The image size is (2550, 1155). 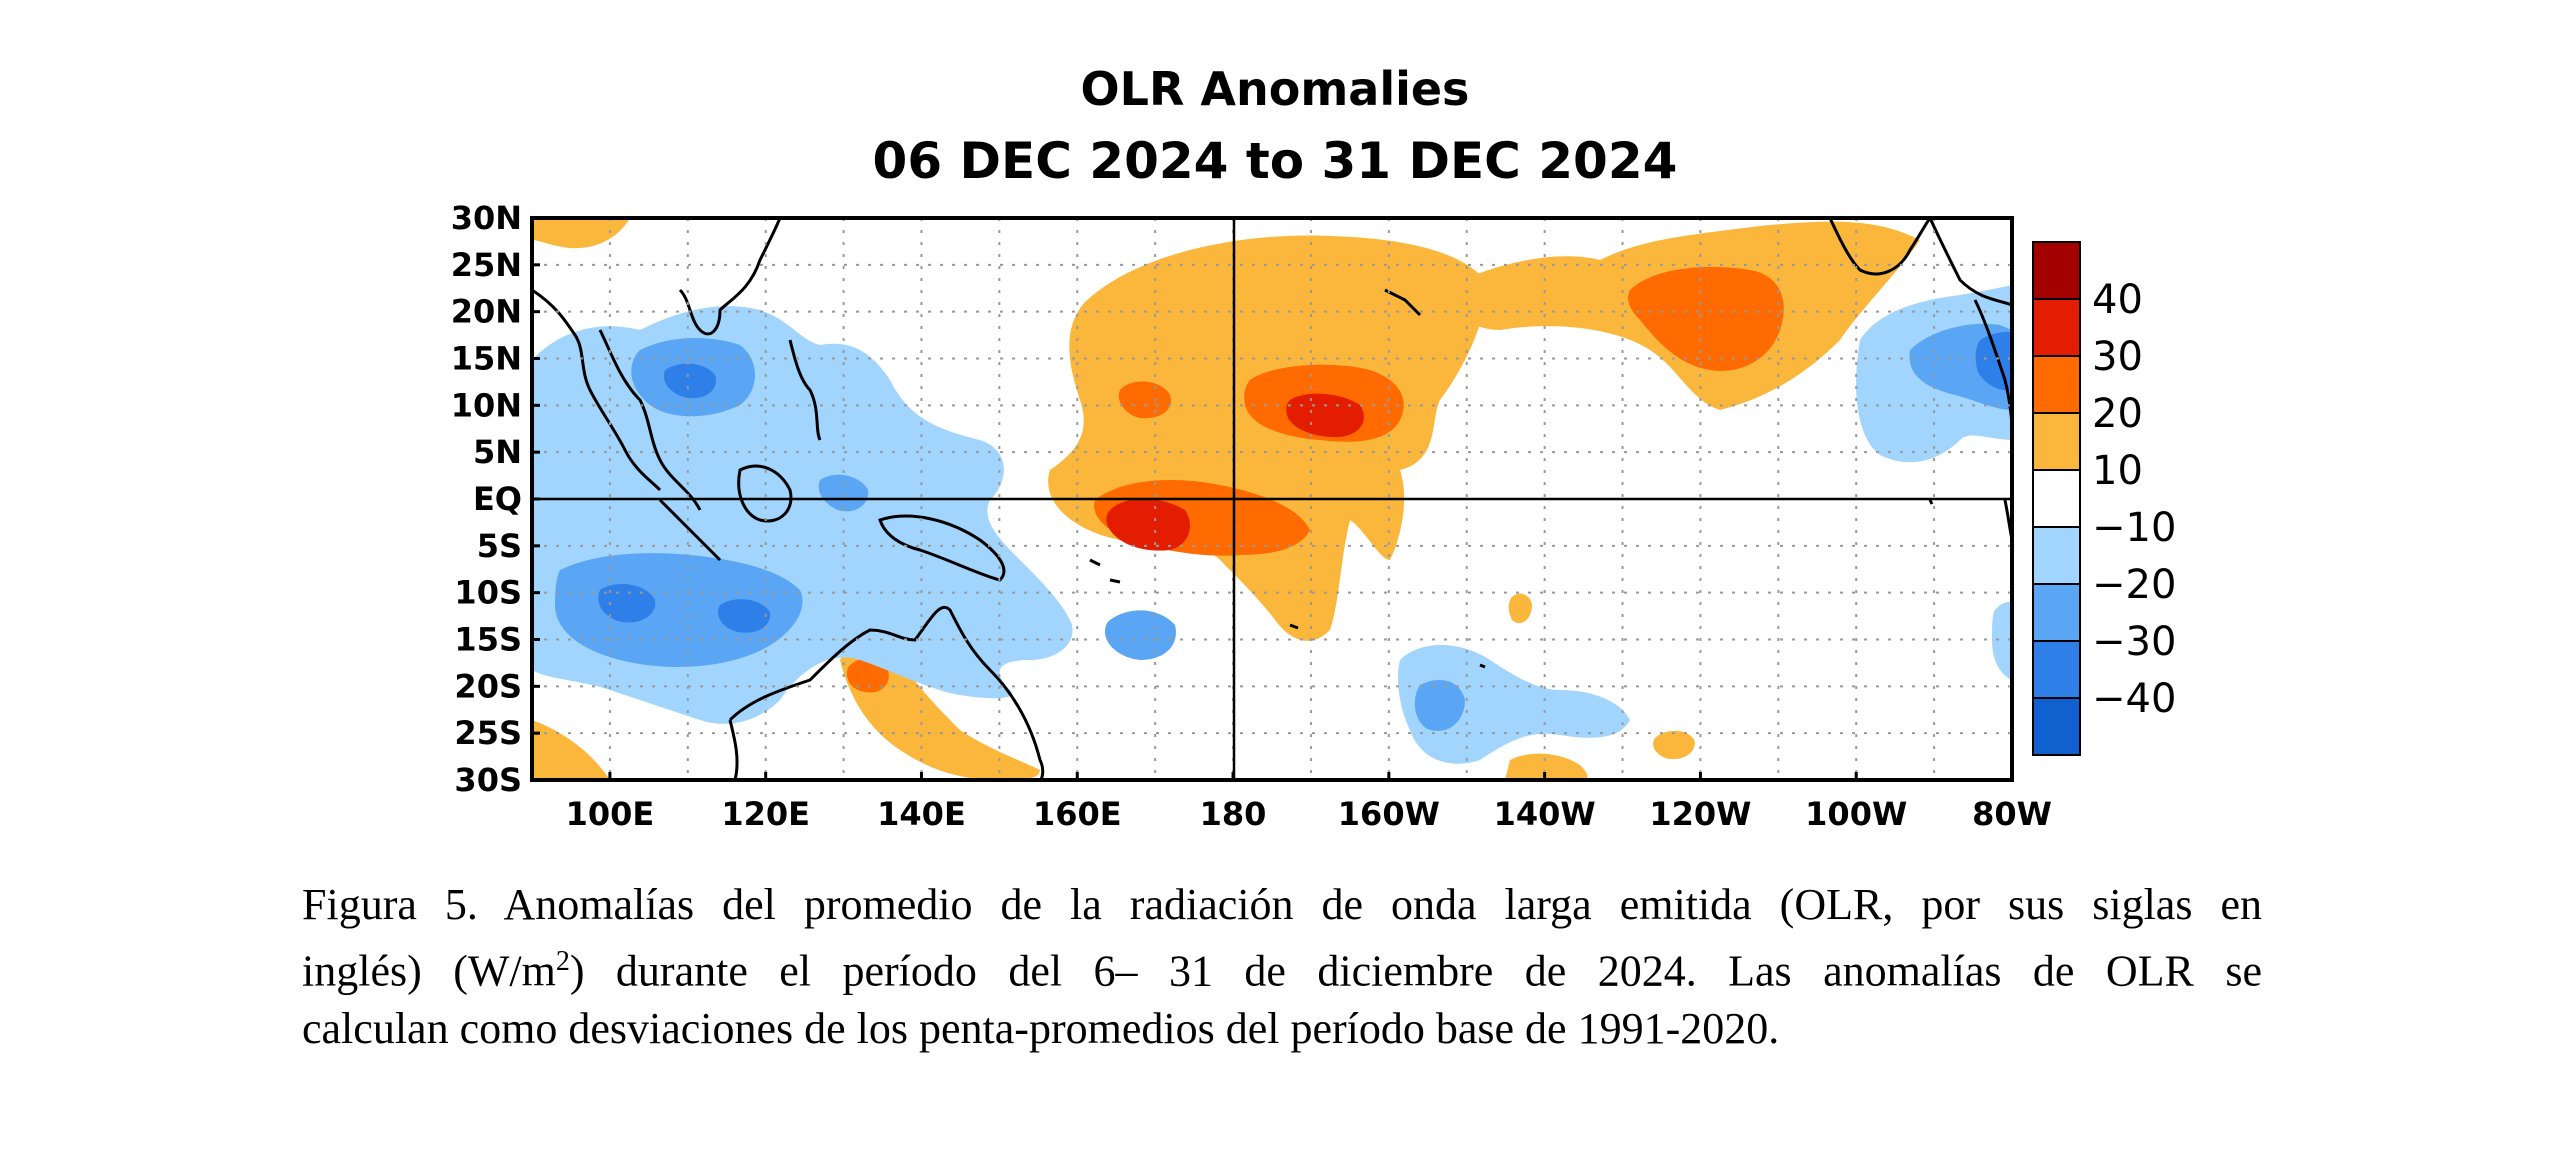 I want to click on lat-tick-label: EQ, so click(x=497, y=499).